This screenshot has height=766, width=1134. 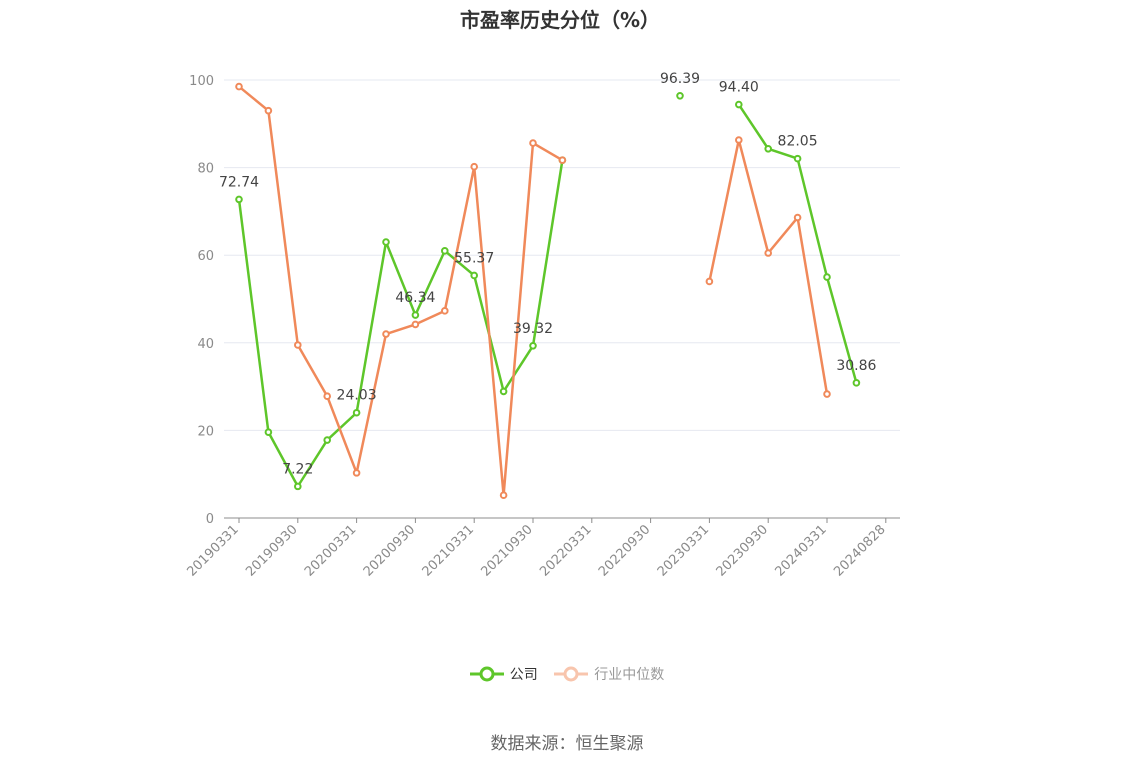 What do you see at coordinates (474, 258) in the screenshot?
I see `data-label: 55.37` at bounding box center [474, 258].